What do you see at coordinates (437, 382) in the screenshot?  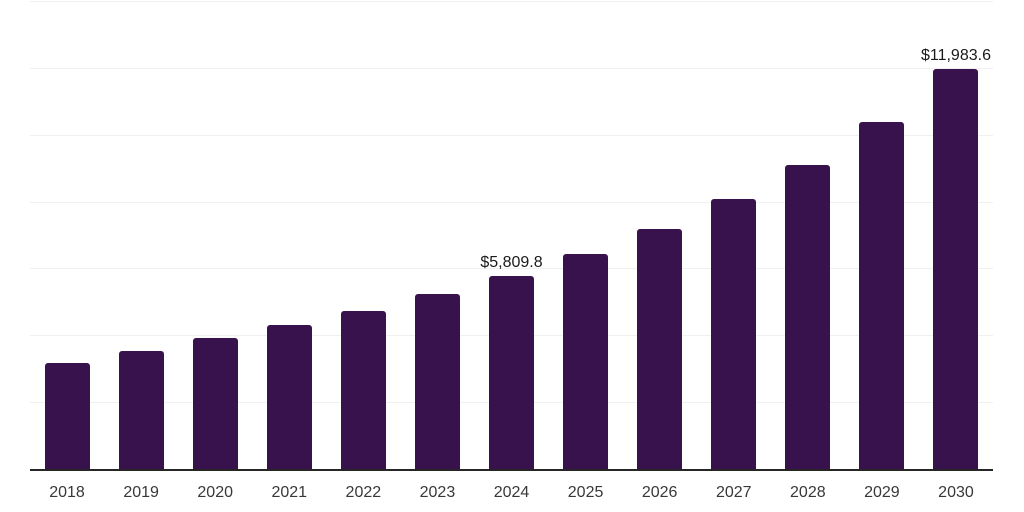 I see `bar-2023` at bounding box center [437, 382].